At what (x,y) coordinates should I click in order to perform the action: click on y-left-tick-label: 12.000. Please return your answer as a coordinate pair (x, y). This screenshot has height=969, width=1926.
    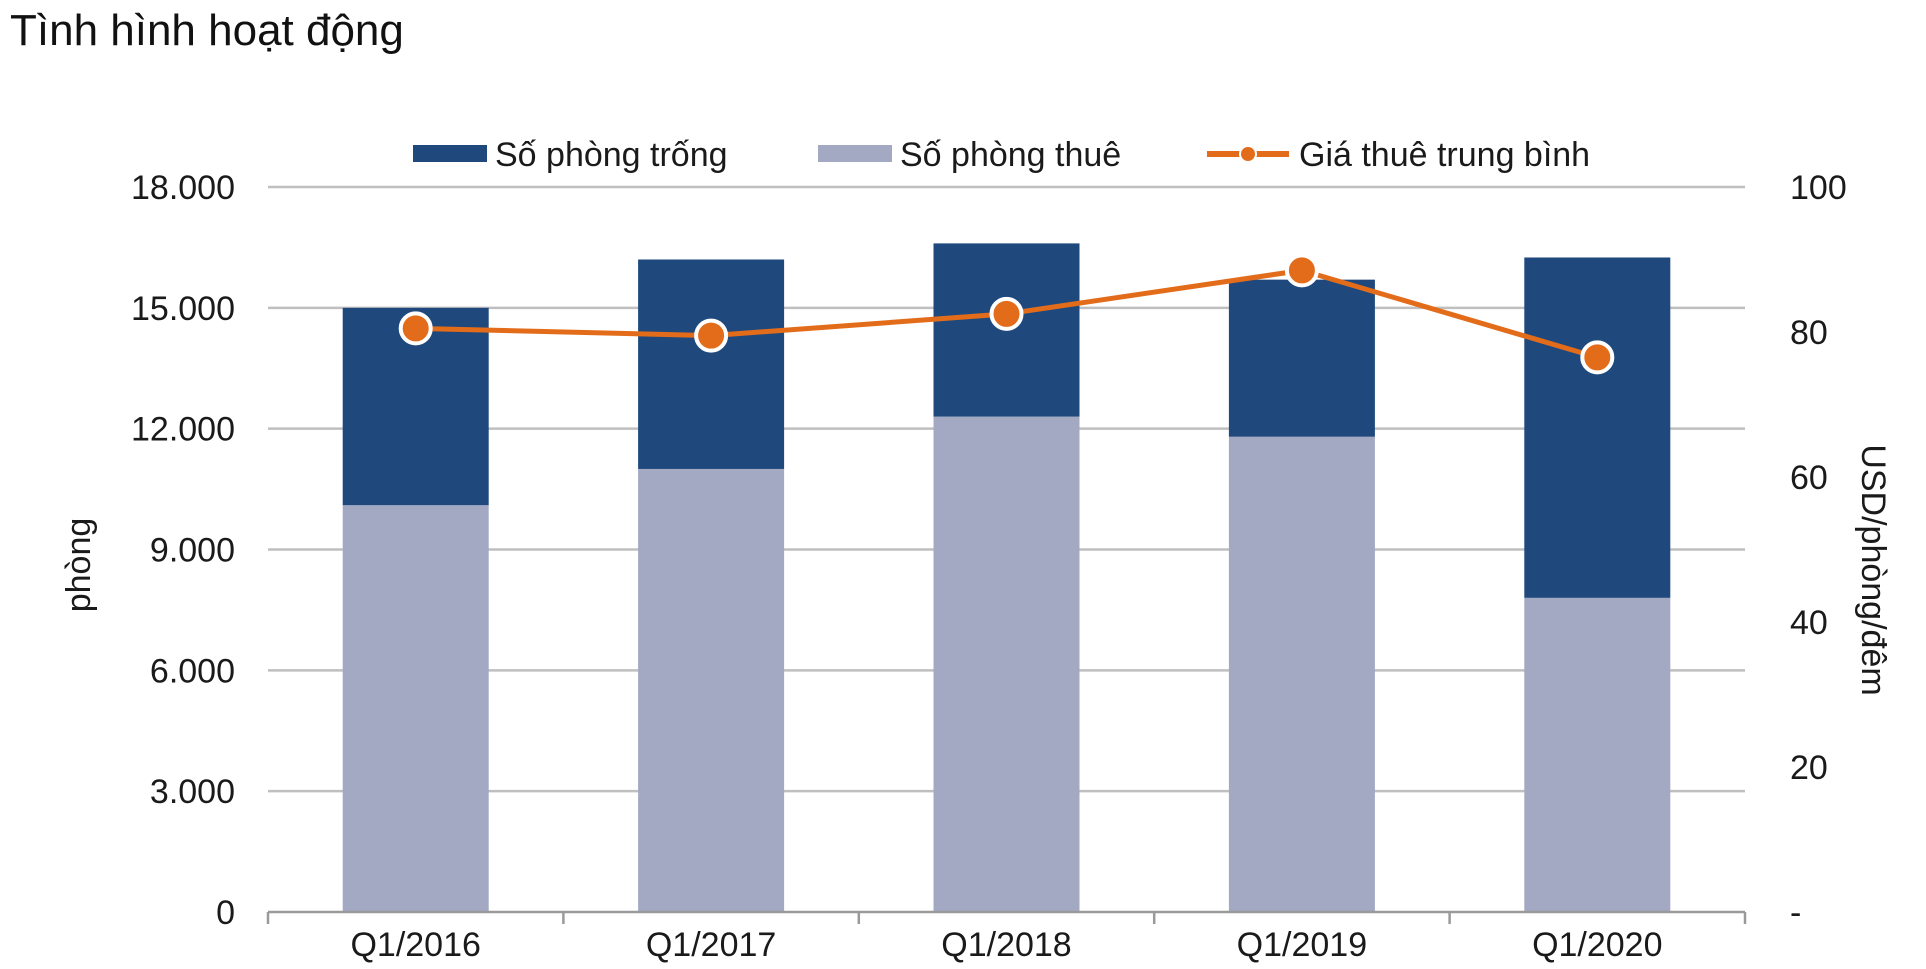
    Looking at the image, I should click on (183, 430).